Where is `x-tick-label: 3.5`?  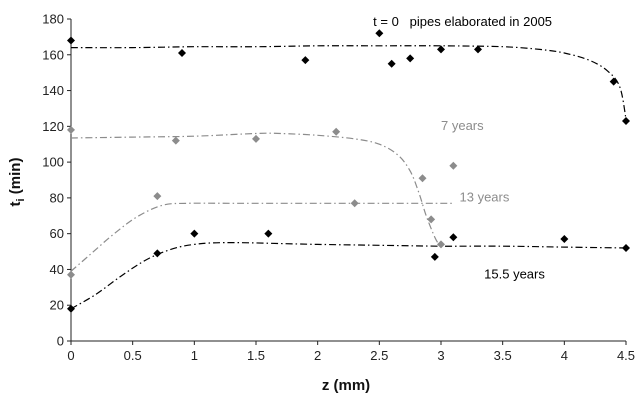
x-tick-label: 3.5 is located at coordinates (503, 355).